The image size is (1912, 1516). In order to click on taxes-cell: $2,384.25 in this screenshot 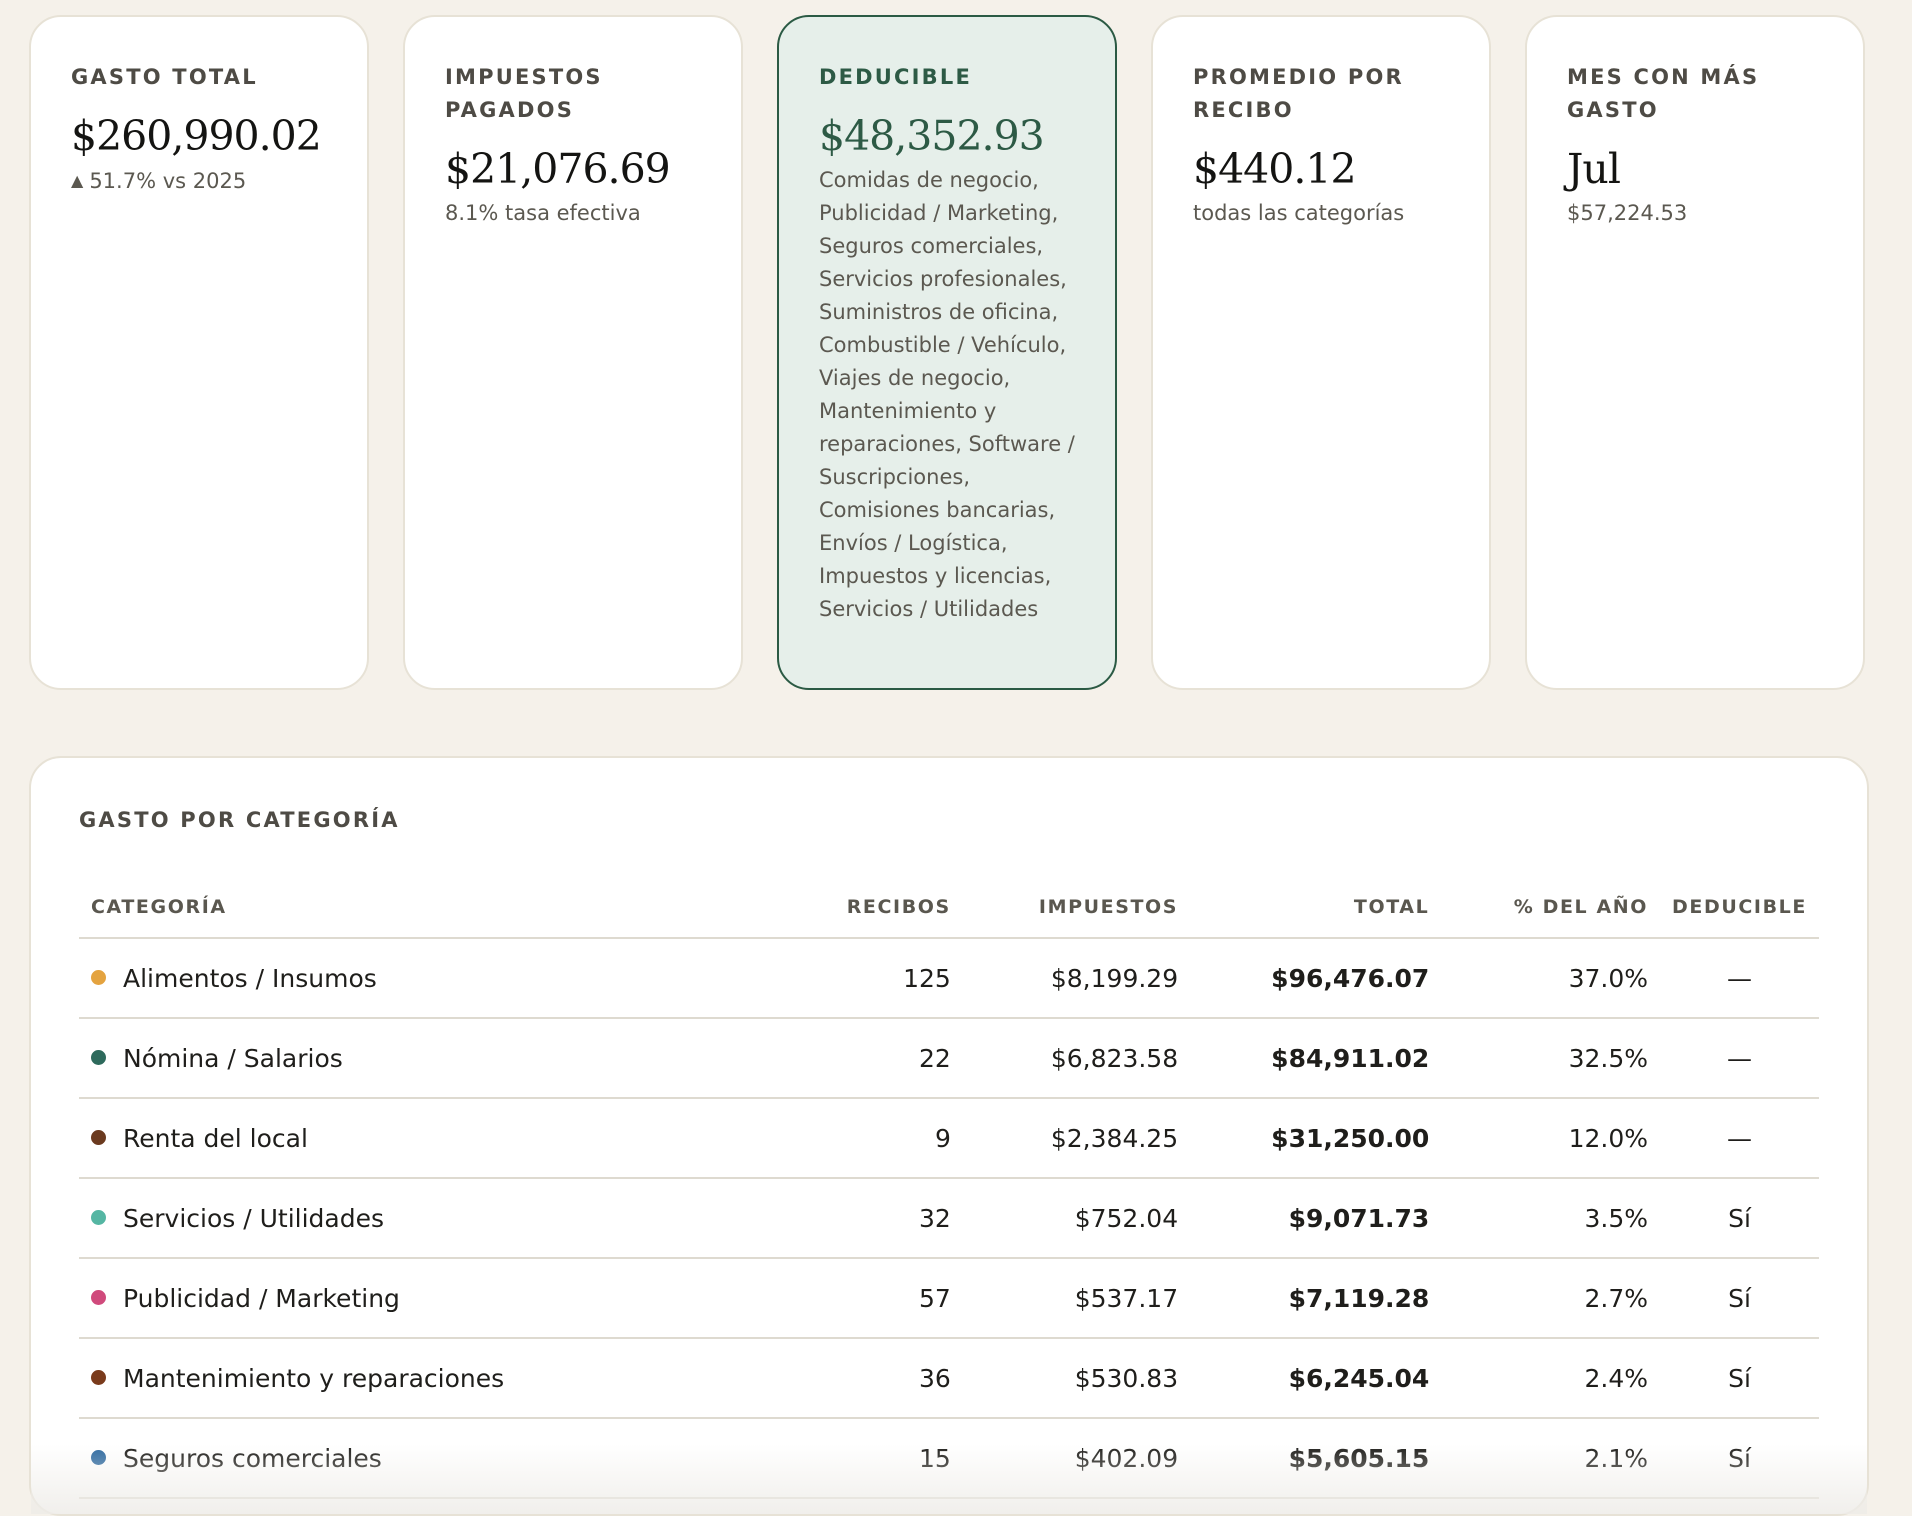, I will do `click(1076, 1138)`.